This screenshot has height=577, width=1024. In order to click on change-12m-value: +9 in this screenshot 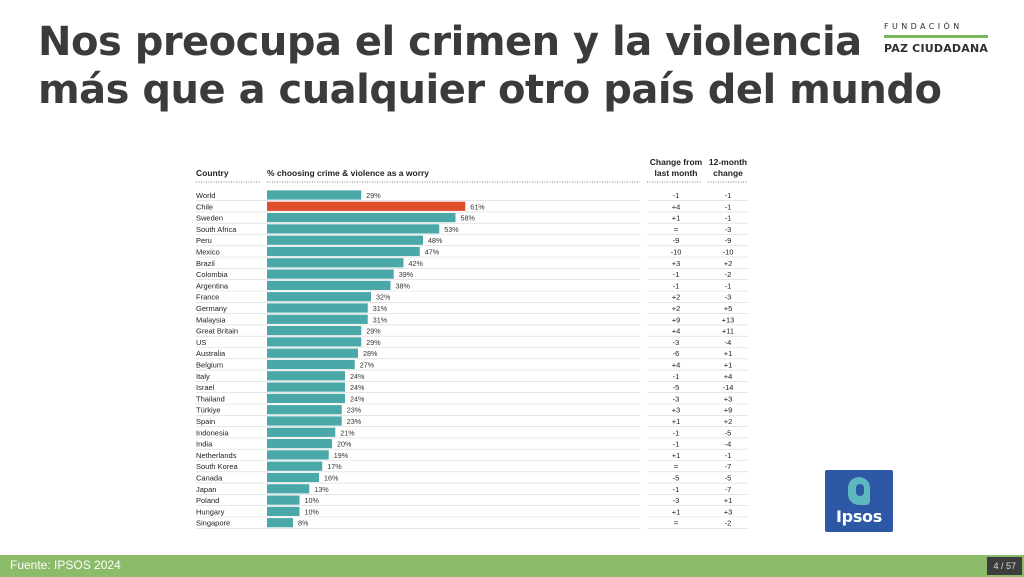, I will do `click(728, 410)`.